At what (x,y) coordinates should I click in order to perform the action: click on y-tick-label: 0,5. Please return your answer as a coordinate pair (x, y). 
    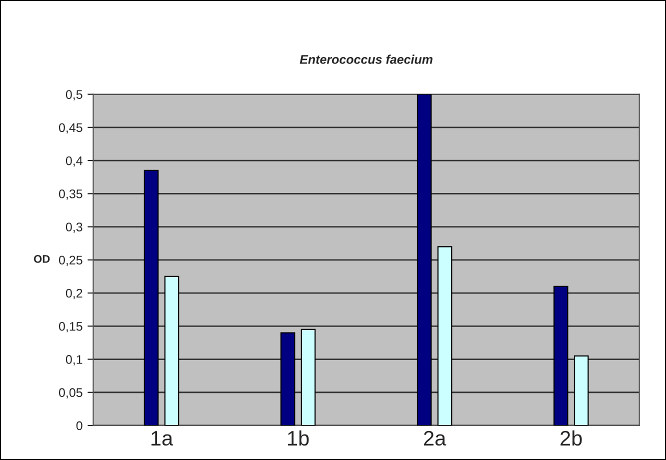
    Looking at the image, I should click on (74, 95).